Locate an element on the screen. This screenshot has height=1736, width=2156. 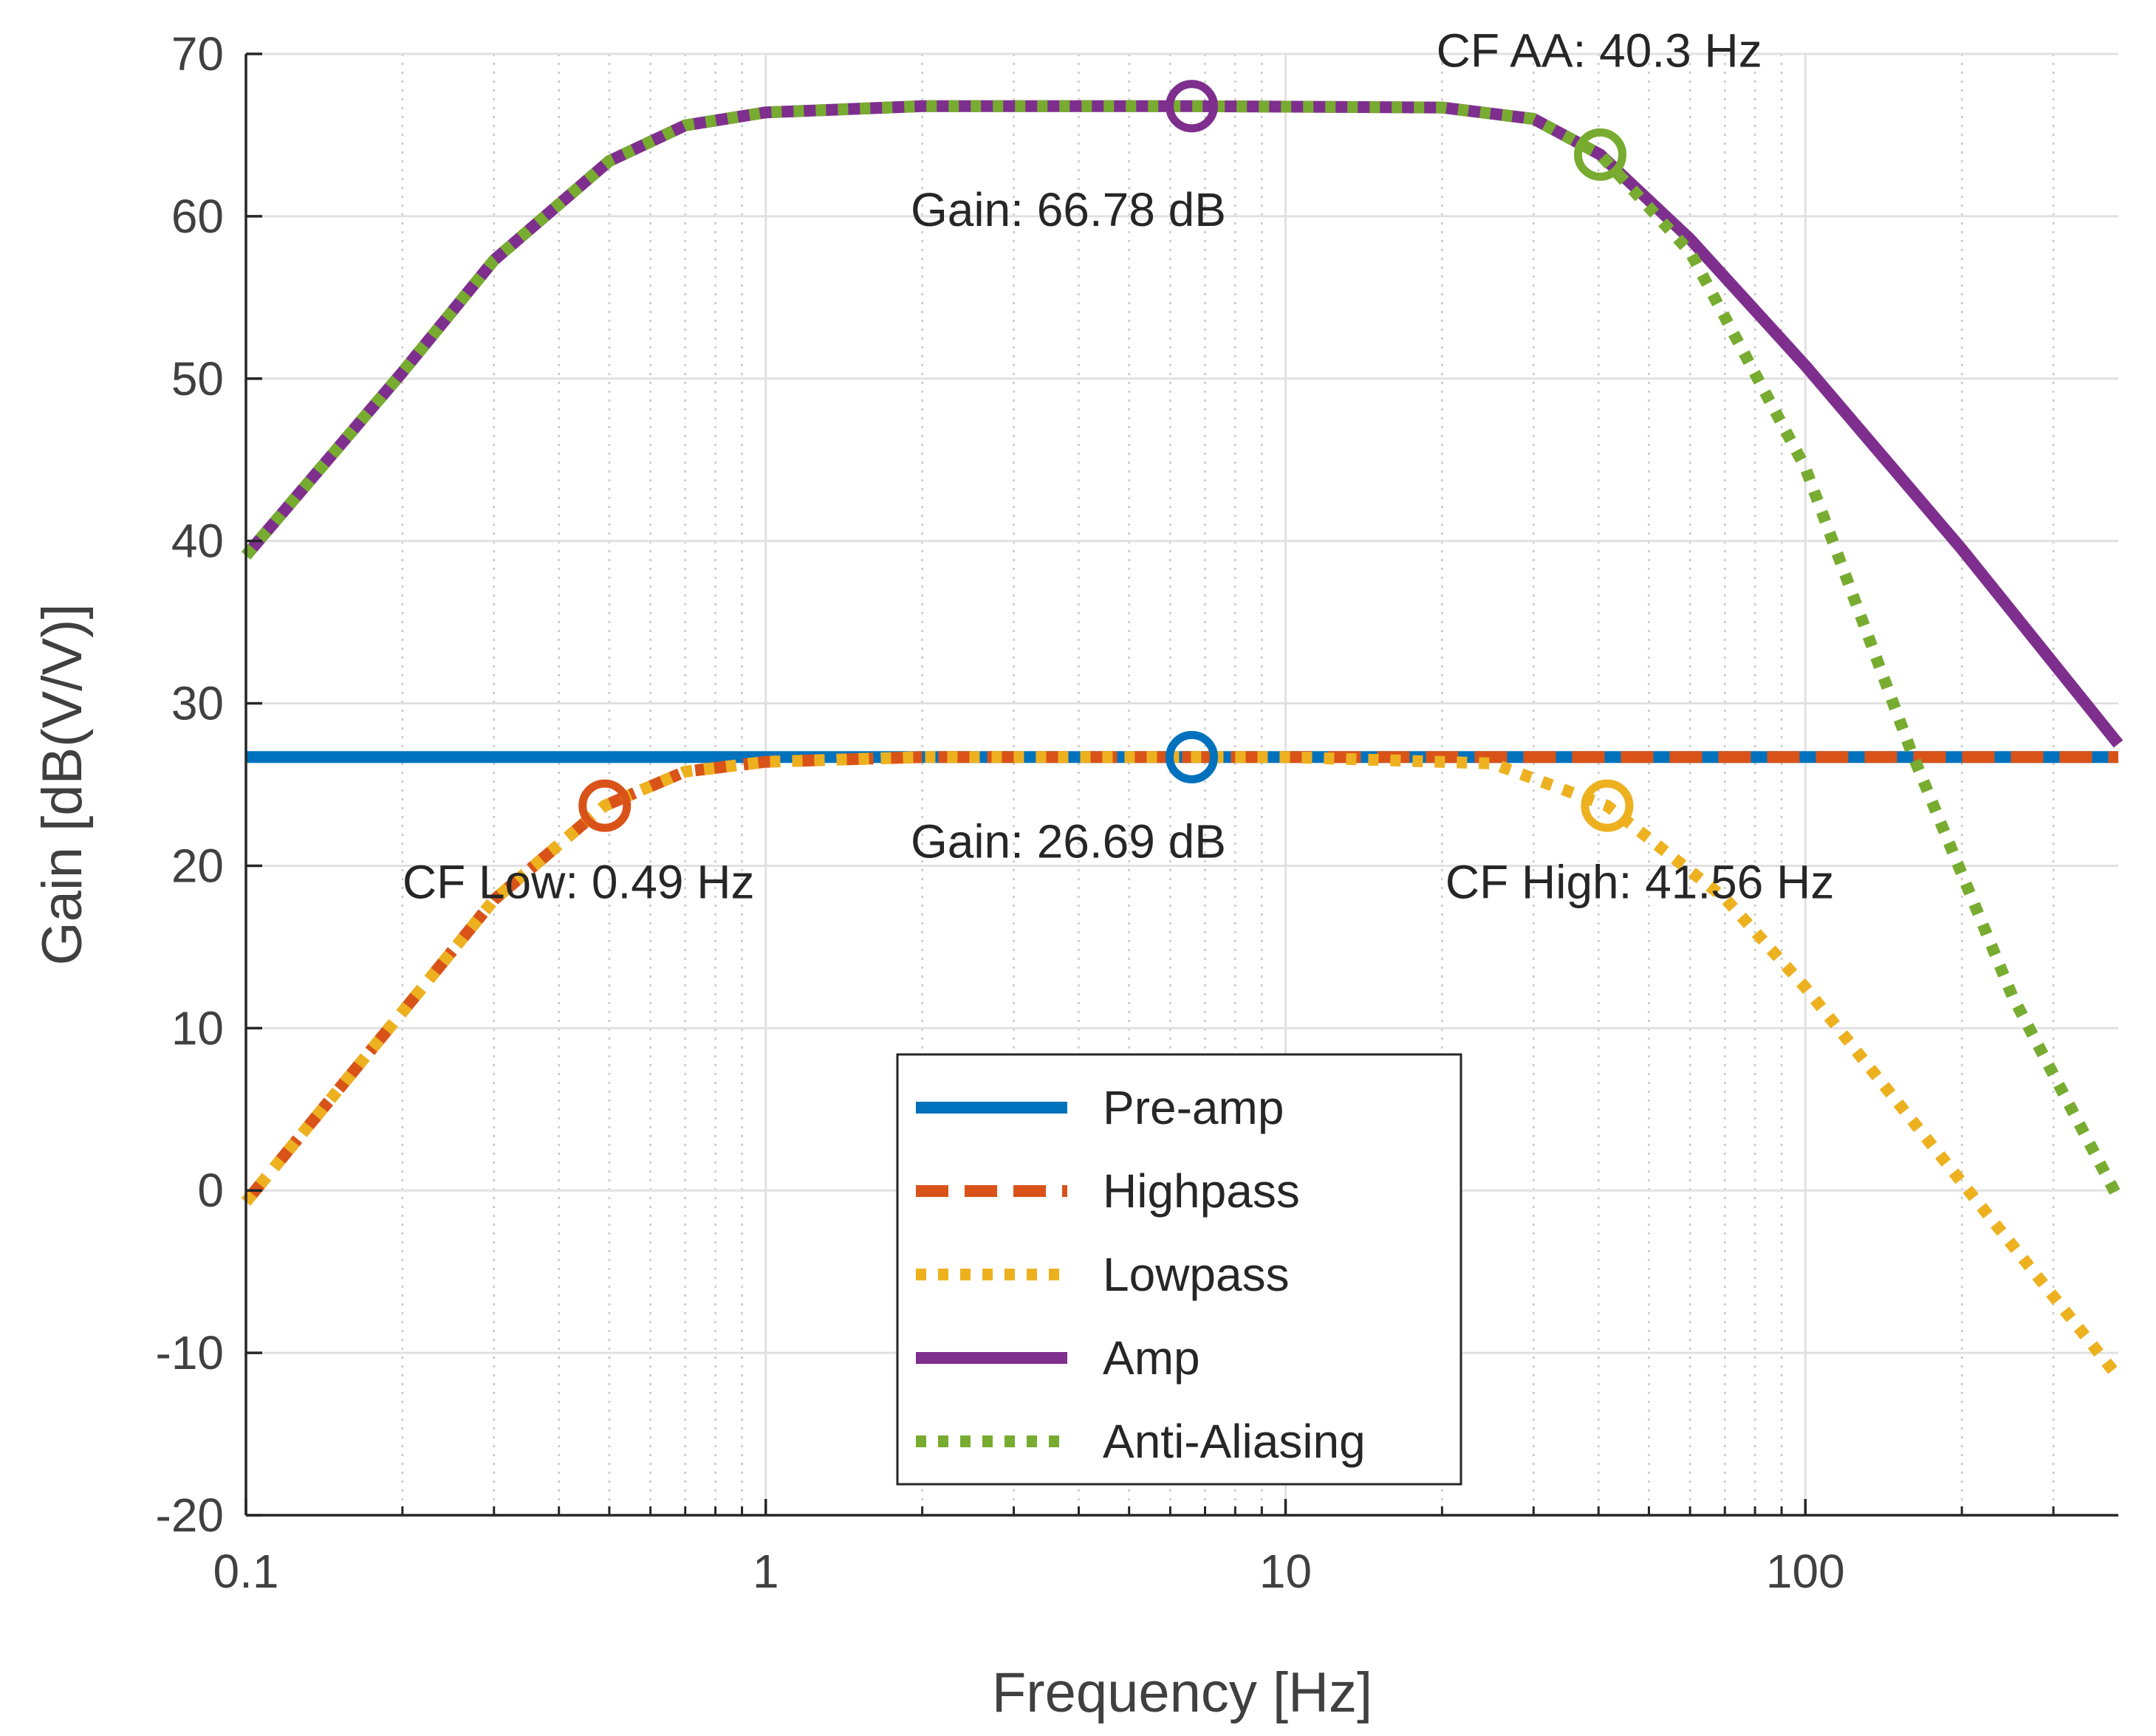
x-axis-title: Frequency [Hz] is located at coordinates (1182, 1692).